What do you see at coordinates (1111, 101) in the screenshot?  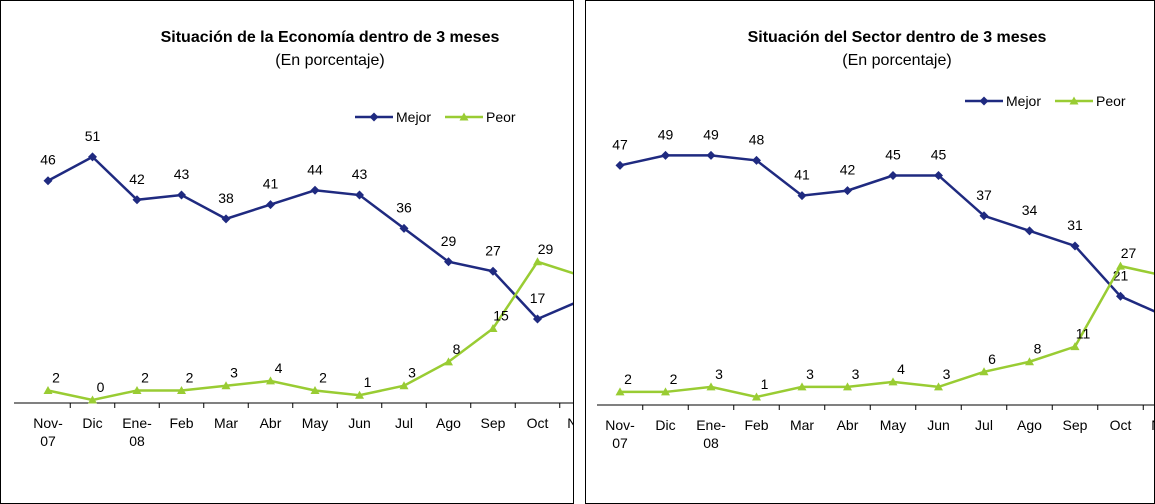 I see `legend-label: Peor` at bounding box center [1111, 101].